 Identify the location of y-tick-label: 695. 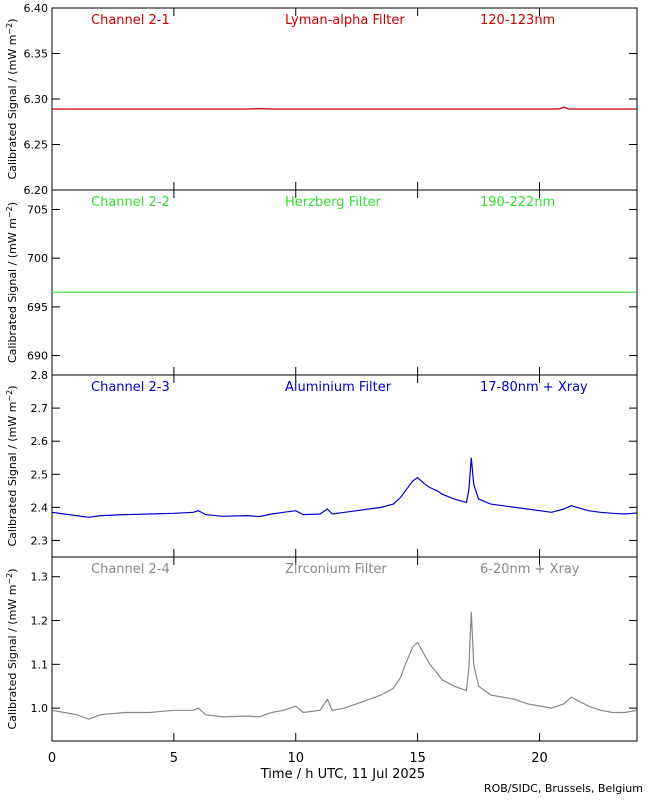
(37, 307).